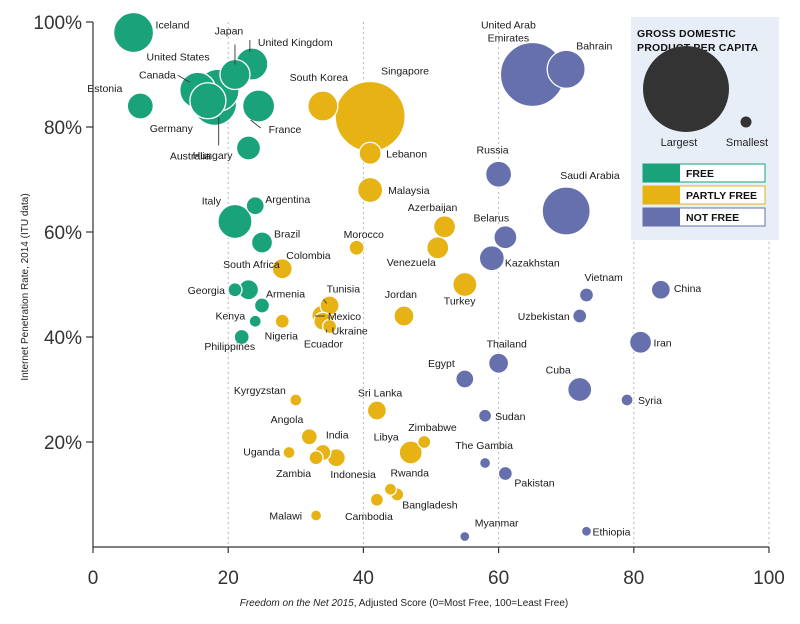 The height and width of the screenshot is (624, 800). What do you see at coordinates (441, 364) in the screenshot?
I see `label-egypt: Egypt` at bounding box center [441, 364].